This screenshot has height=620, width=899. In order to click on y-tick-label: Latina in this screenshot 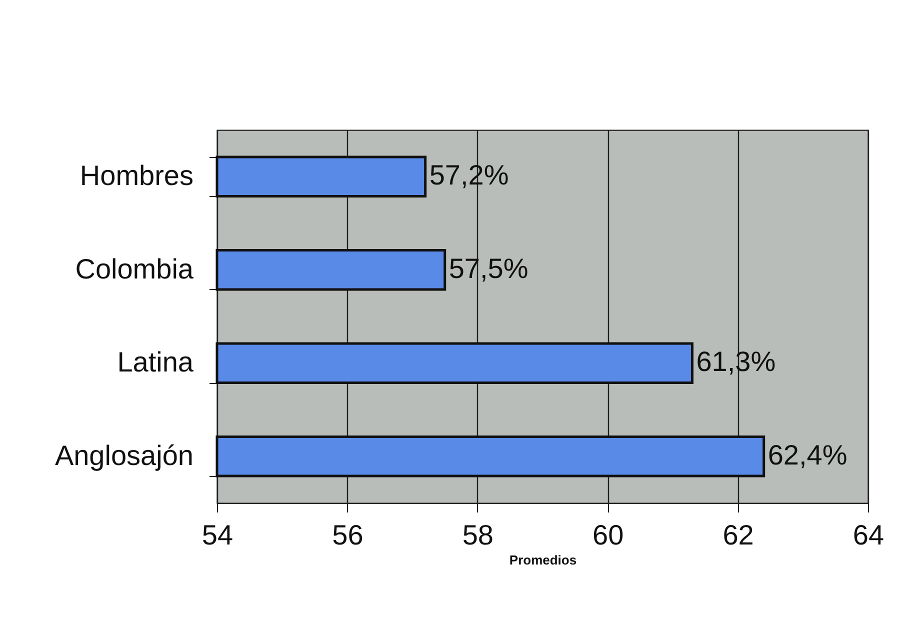, I will do `click(155, 362)`.